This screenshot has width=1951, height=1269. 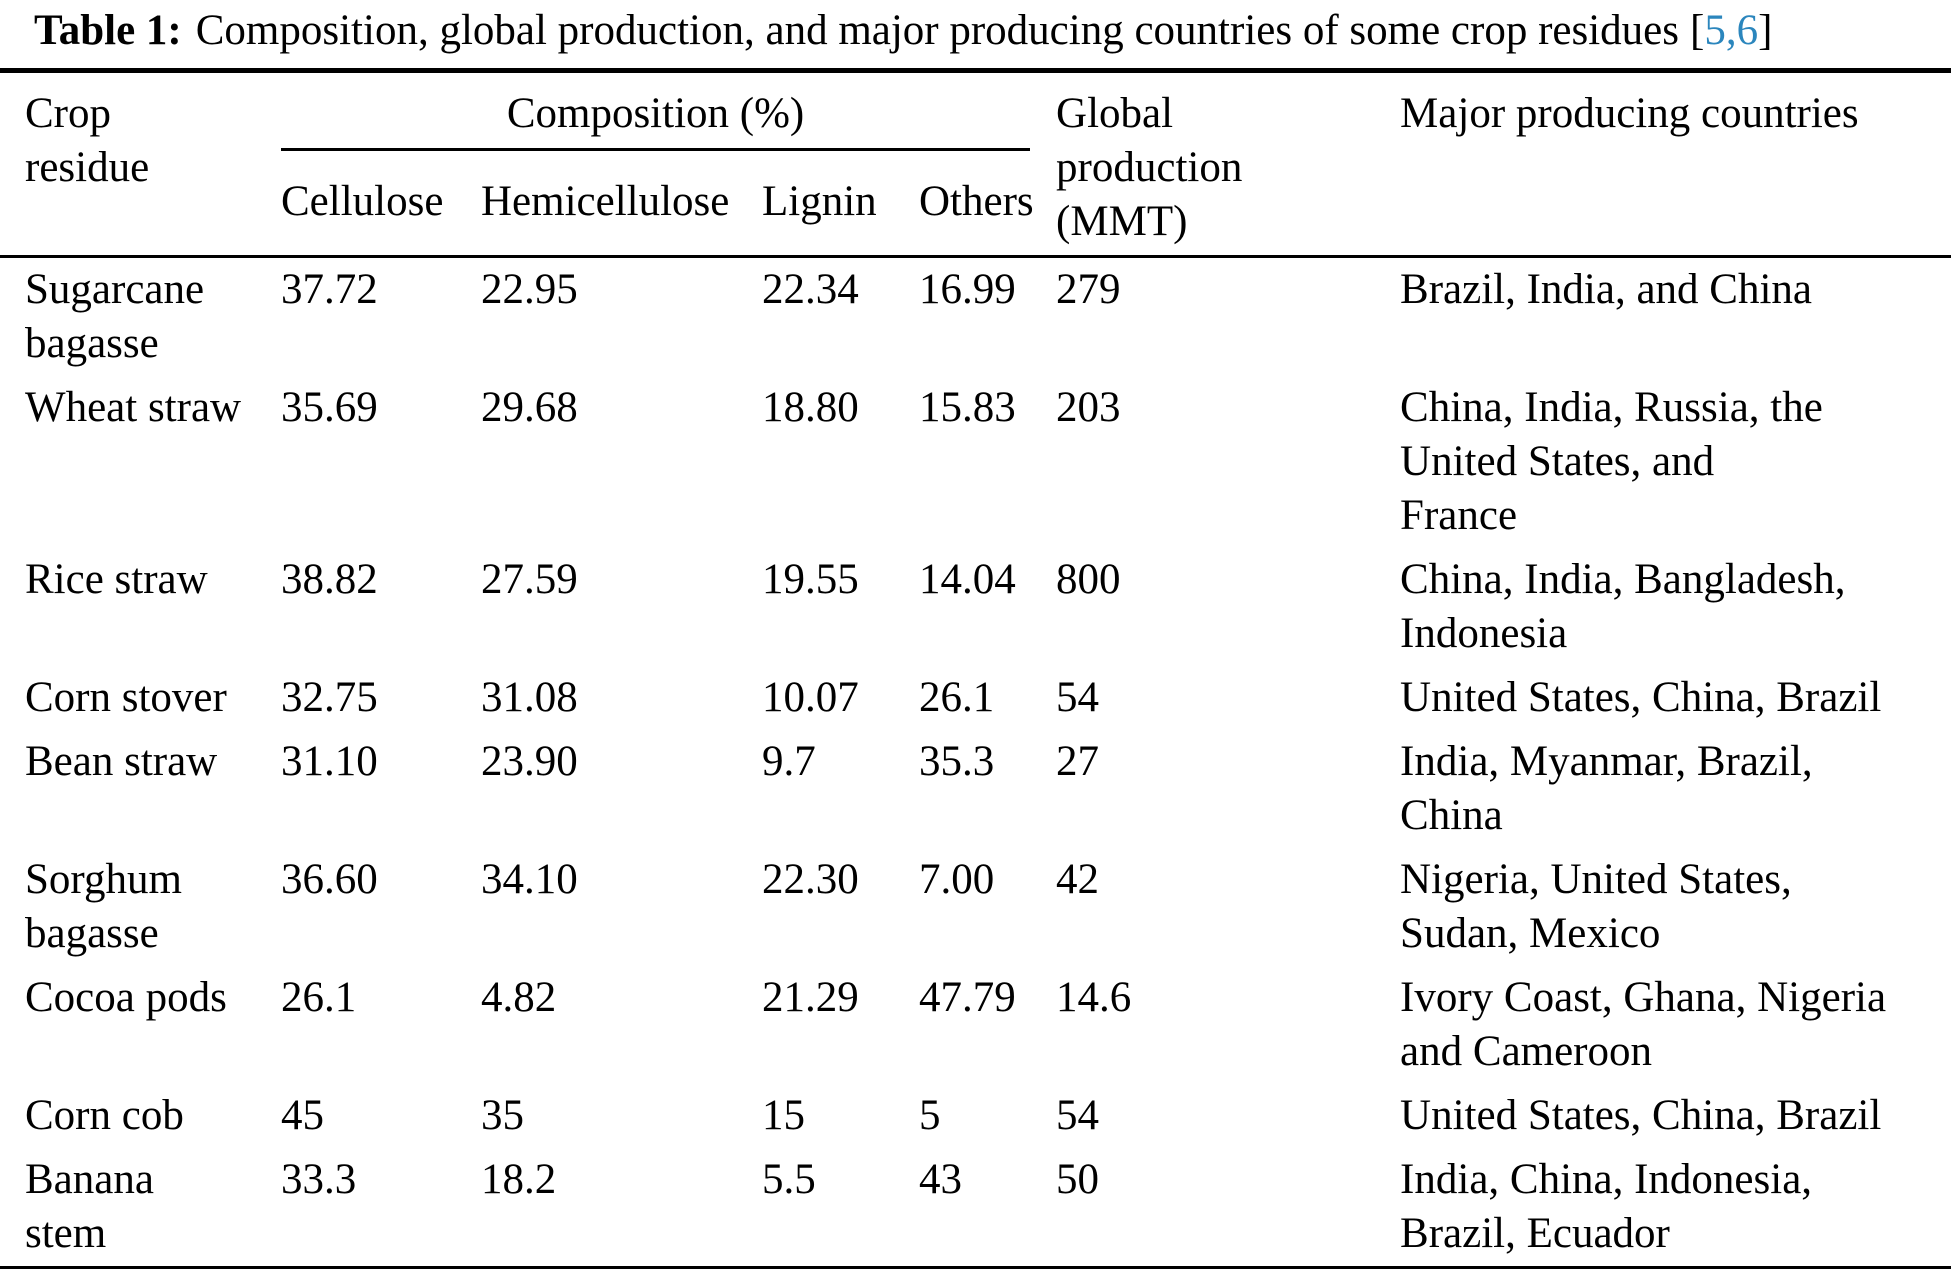 I want to click on crop-residue-cell: Bean straw, so click(x=121, y=761).